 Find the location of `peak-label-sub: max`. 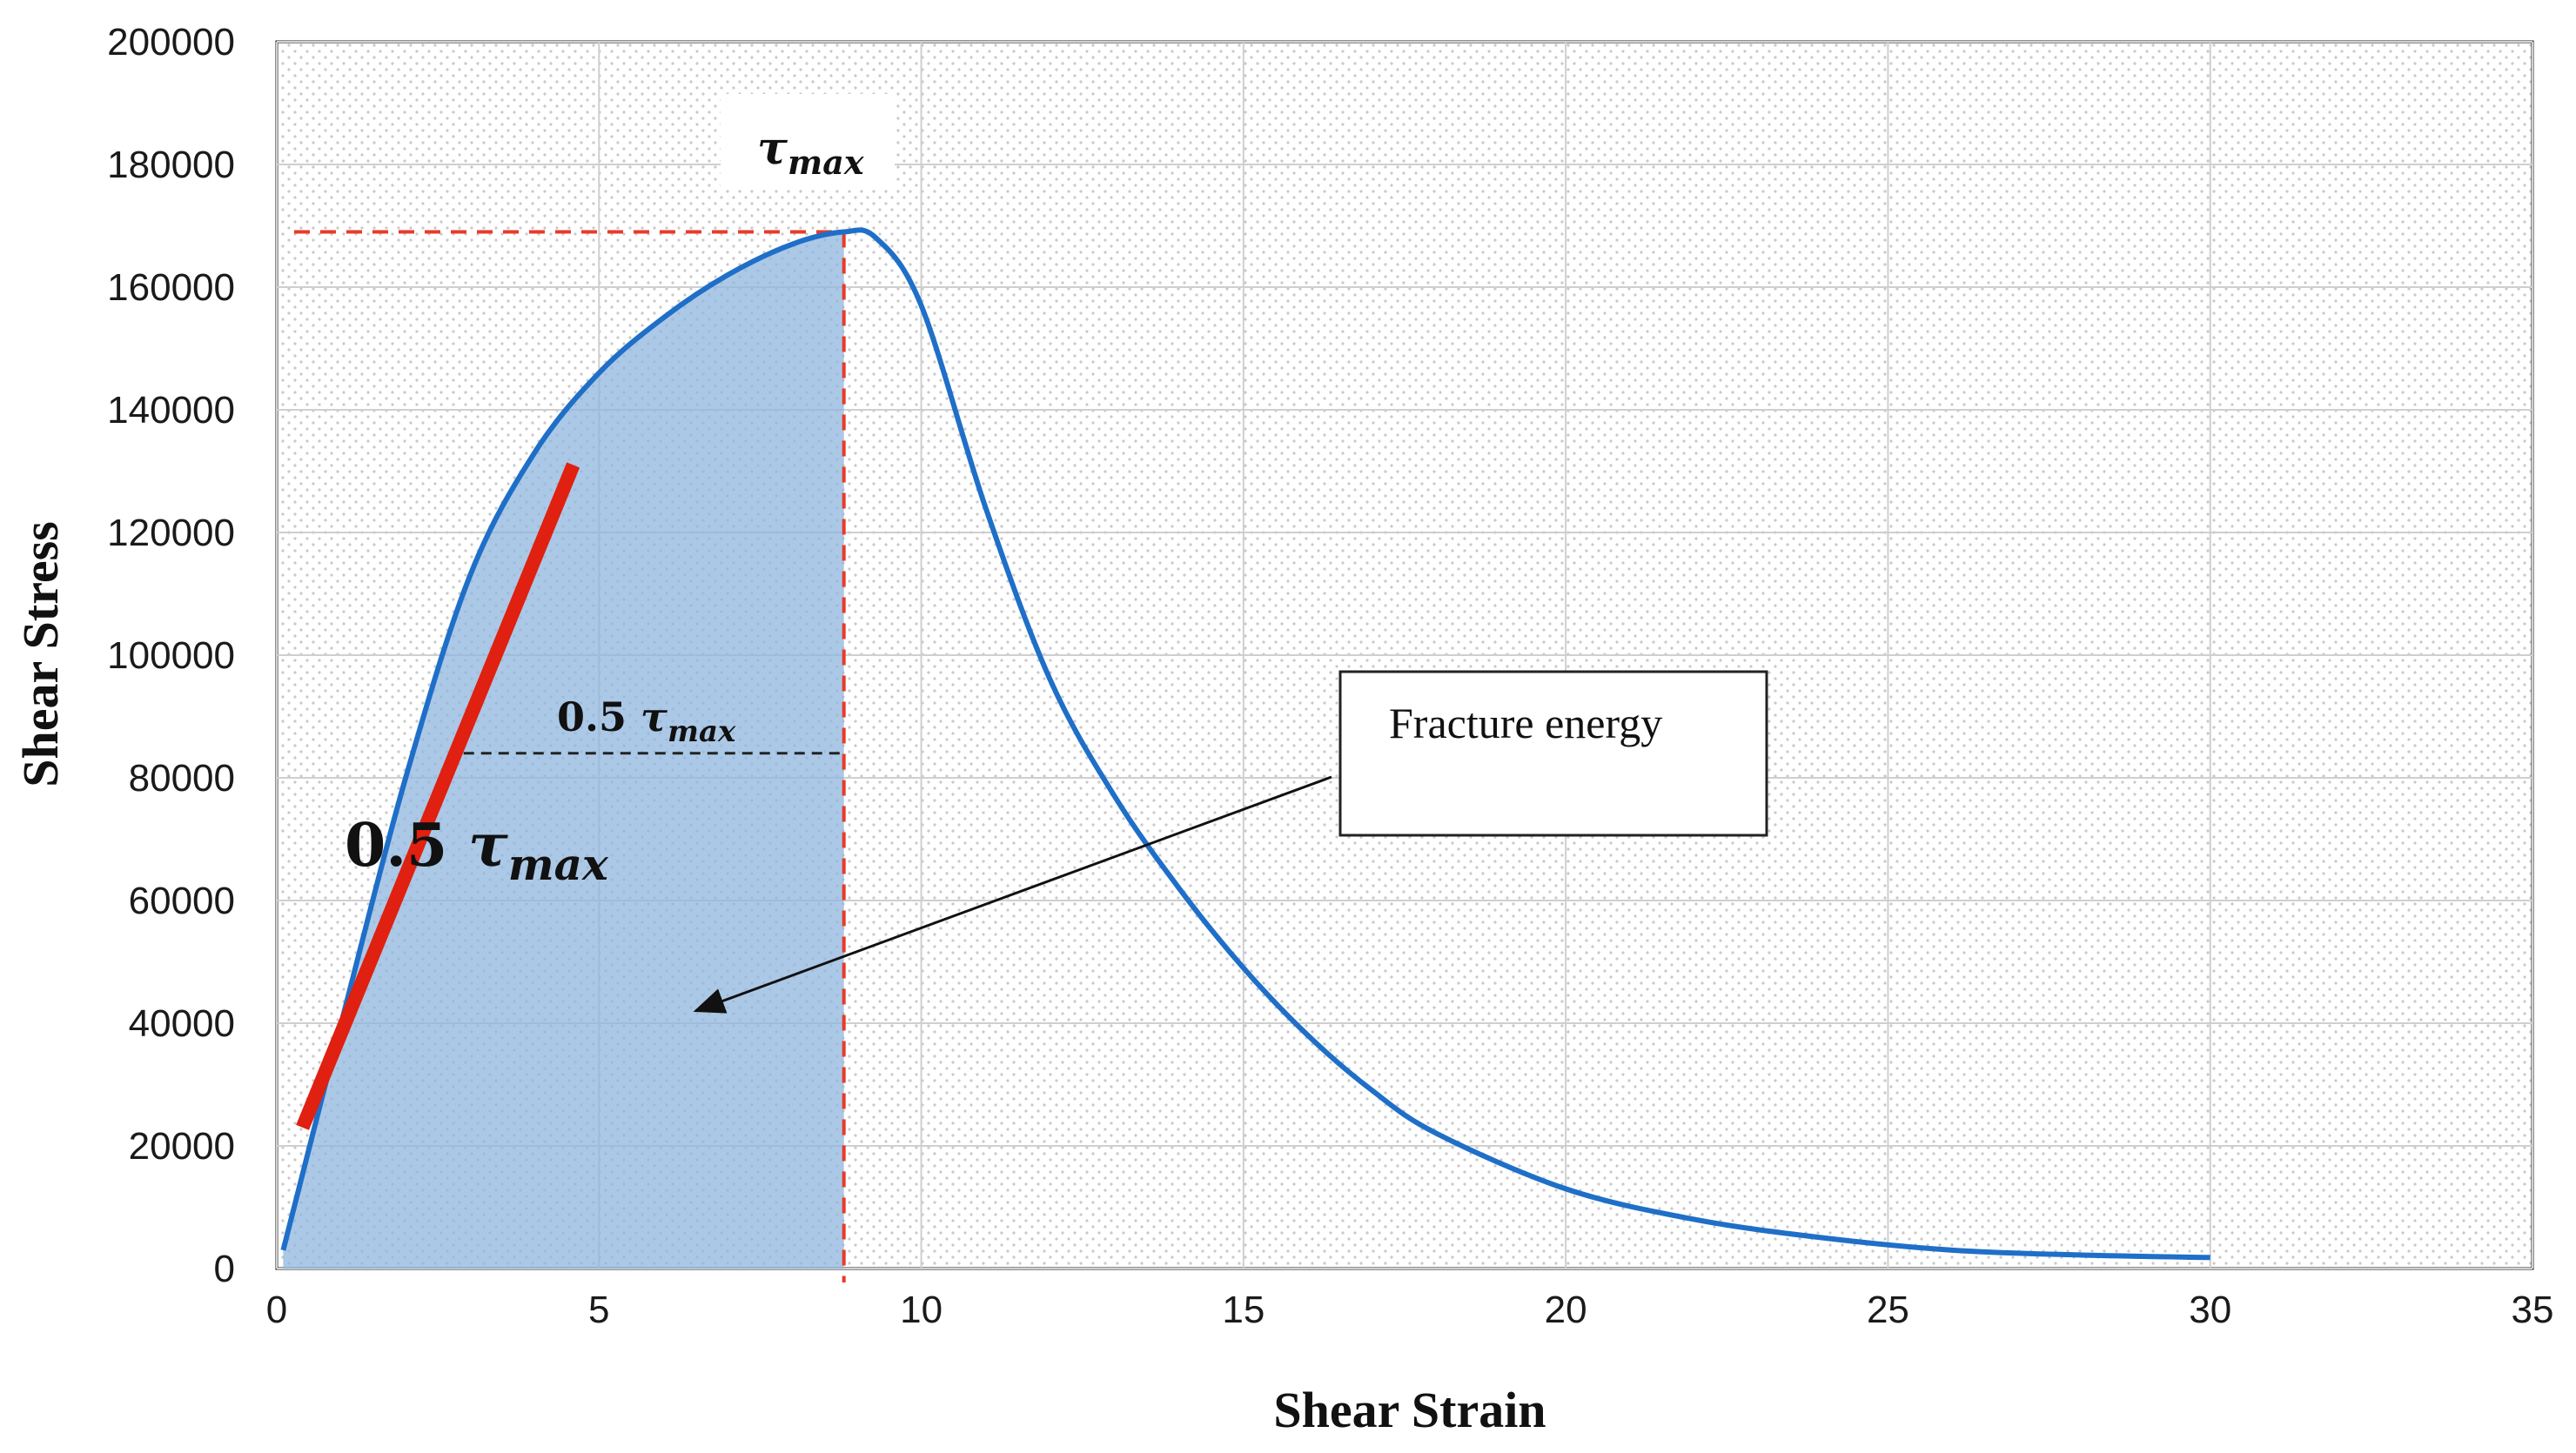

peak-label-sub: max is located at coordinates (826, 162).